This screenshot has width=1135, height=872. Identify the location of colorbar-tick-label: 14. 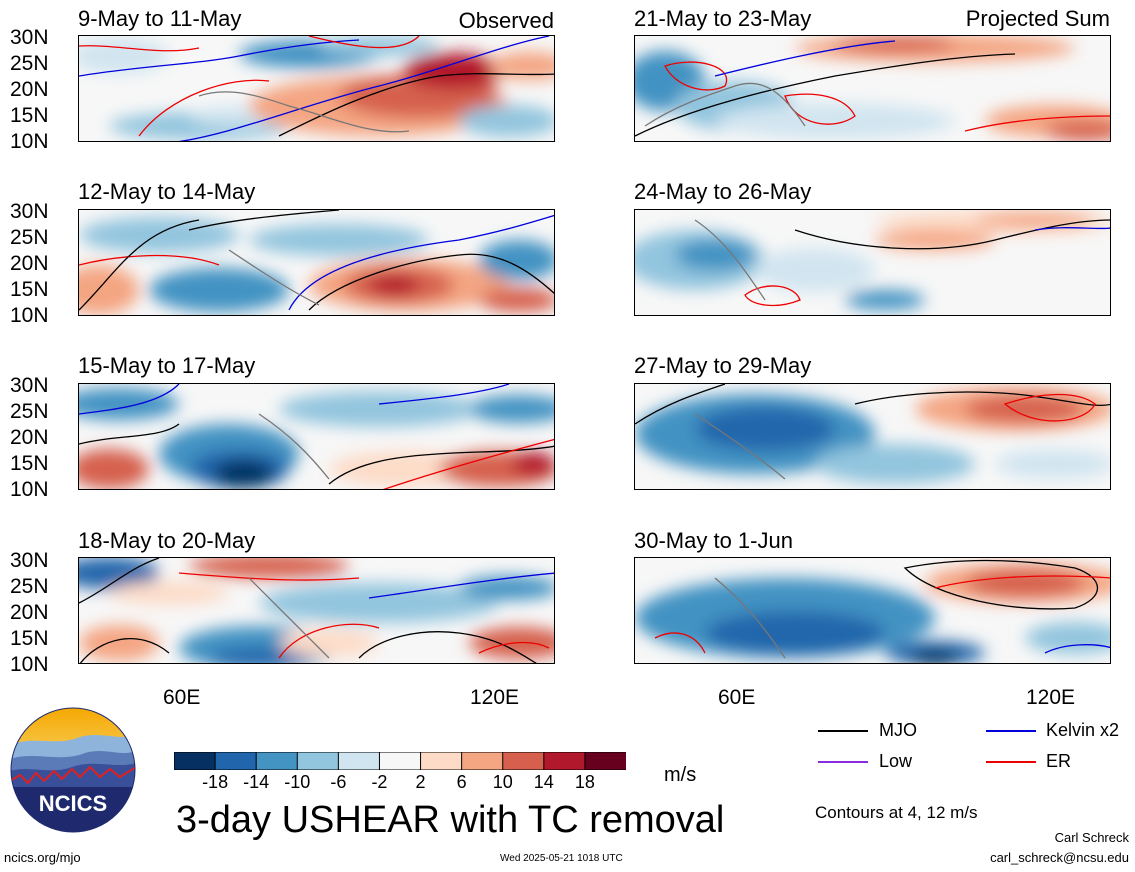
(543, 782).